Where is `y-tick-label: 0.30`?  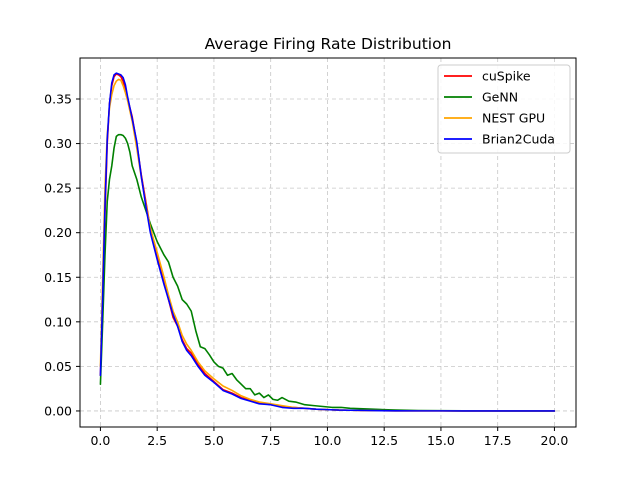
y-tick-label: 0.30 is located at coordinates (58, 143).